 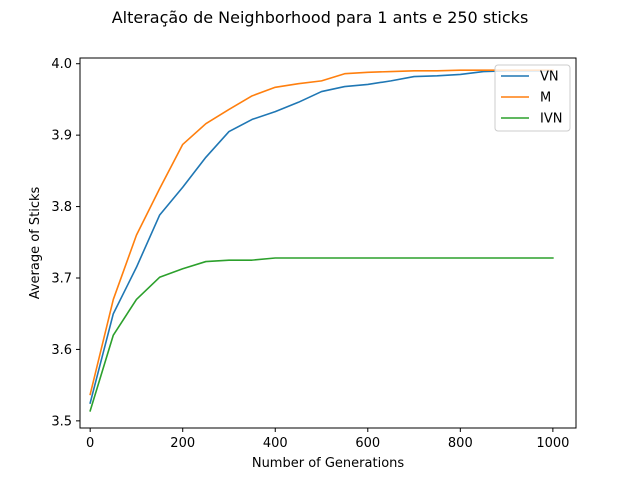 I want to click on y-axis-ticks: 3.5 3.6 3.7 3.8 3.9 4.0, so click(x=65, y=243).